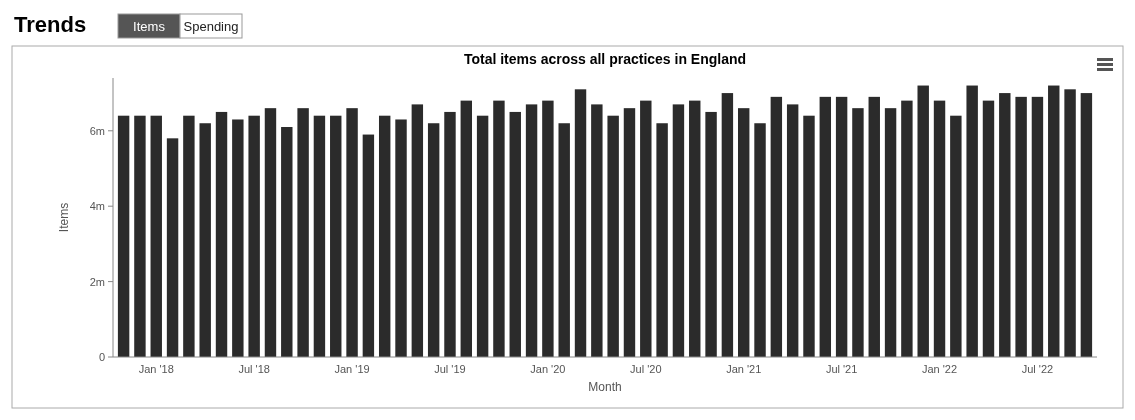  What do you see at coordinates (841, 369) in the screenshot?
I see `x-tick-label: Jul '21` at bounding box center [841, 369].